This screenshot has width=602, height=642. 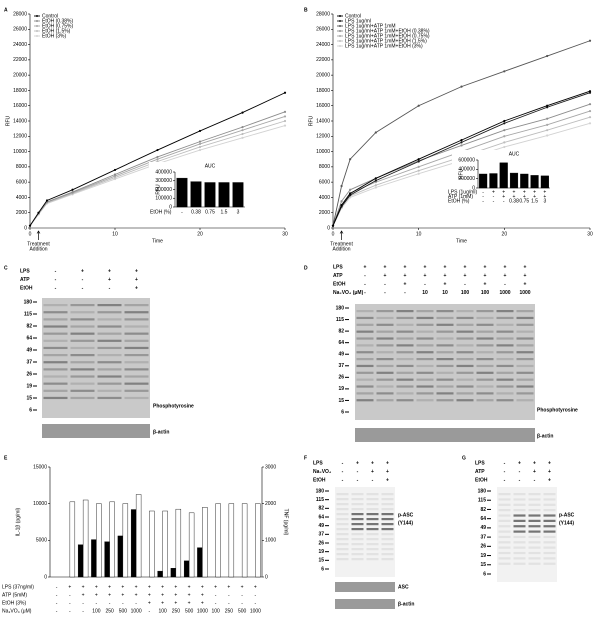 What do you see at coordinates (161, 432) in the screenshot?
I see `blot-label: β-actin` at bounding box center [161, 432].